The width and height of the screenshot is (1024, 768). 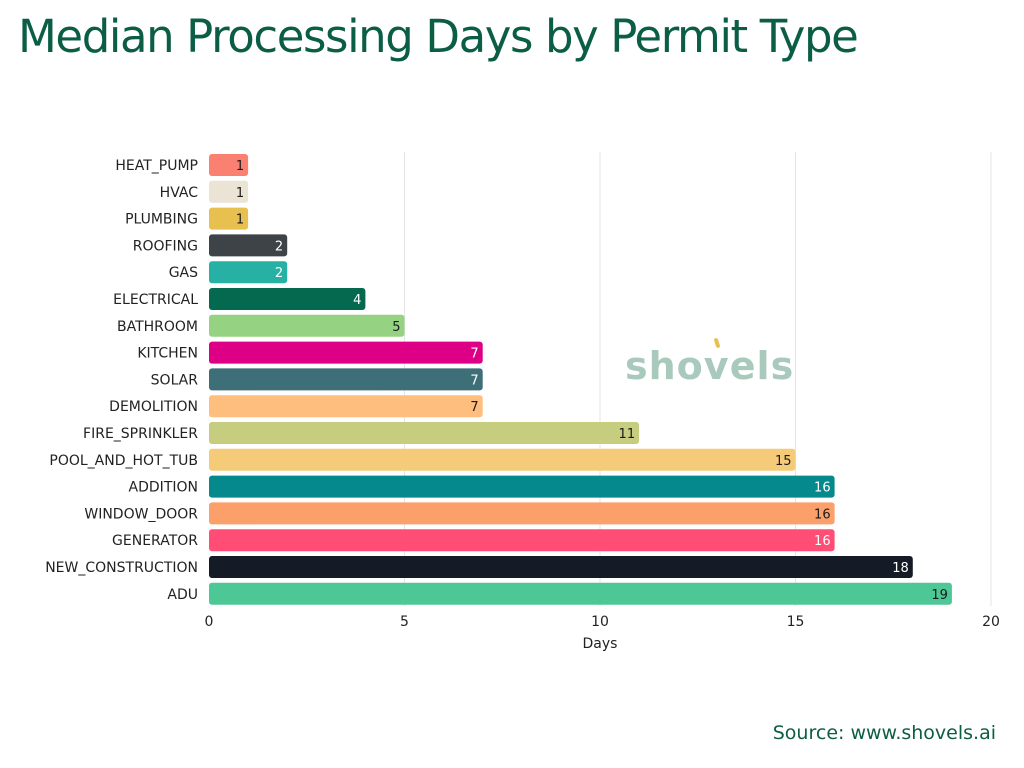 What do you see at coordinates (884, 733) in the screenshot?
I see `source-note: Source: www.shovels.ai` at bounding box center [884, 733].